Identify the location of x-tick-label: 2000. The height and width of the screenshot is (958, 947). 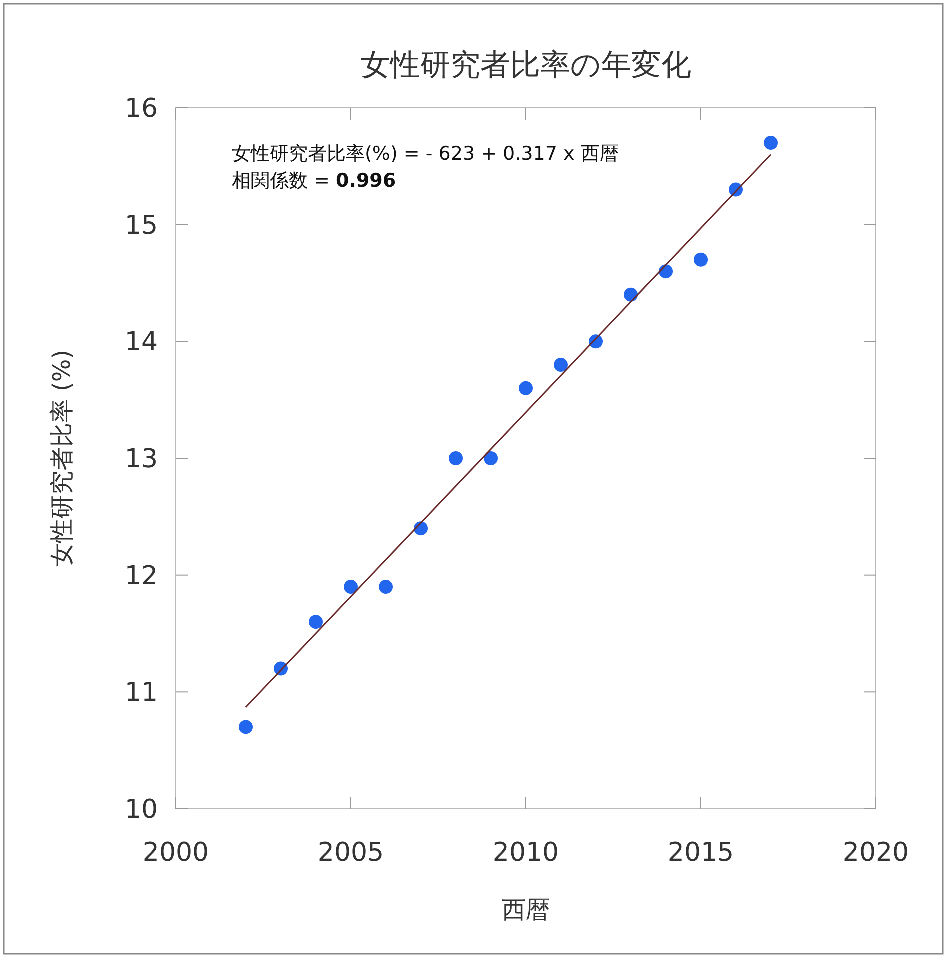
(176, 853).